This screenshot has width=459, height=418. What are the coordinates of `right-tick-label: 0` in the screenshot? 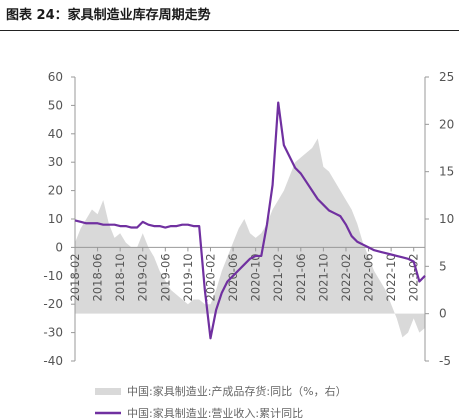 It's located at (443, 314).